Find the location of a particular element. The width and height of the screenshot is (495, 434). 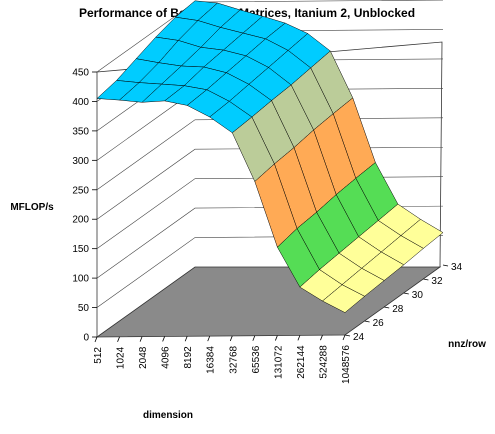

x-tick-label: 524288 is located at coordinates (323, 362).